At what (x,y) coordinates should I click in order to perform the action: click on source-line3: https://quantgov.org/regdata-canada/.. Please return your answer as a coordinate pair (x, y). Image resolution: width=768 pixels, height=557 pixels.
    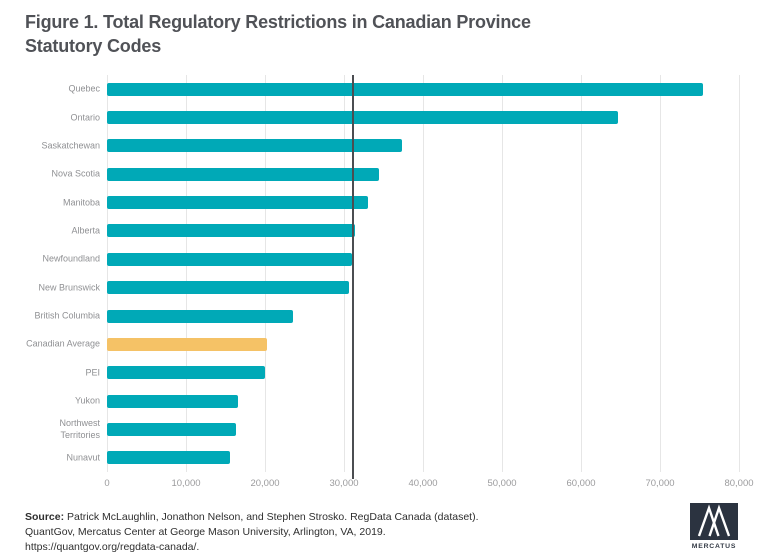
    Looking at the image, I should click on (112, 547).